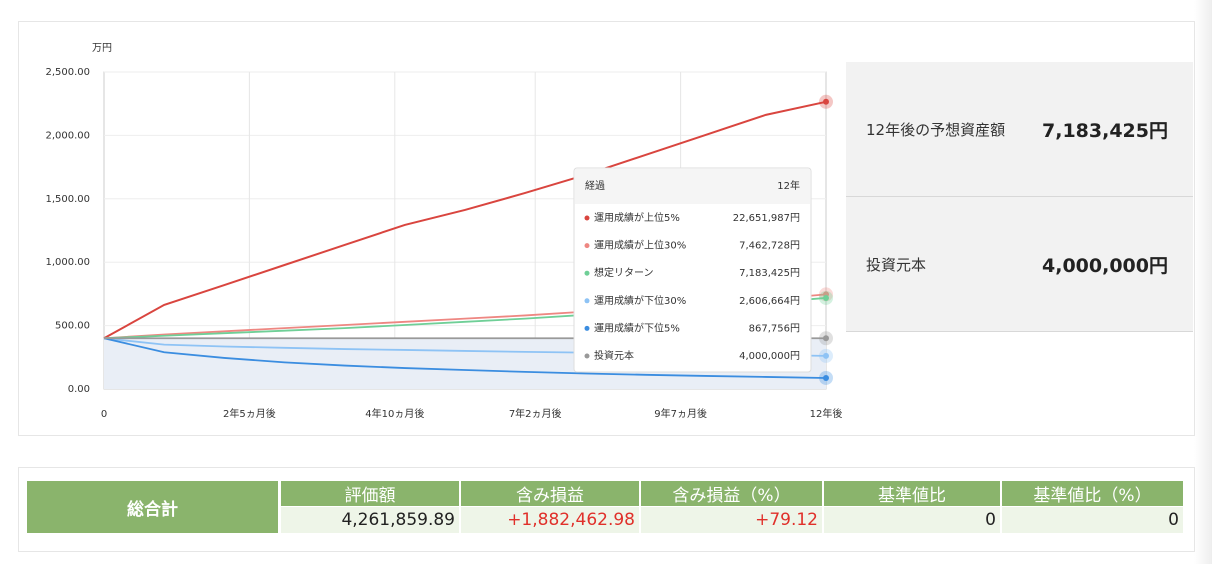 This screenshot has width=1212, height=564. Describe the element at coordinates (731, 493) in the screenshot. I see `column-header: 含み損益（%）` at that location.